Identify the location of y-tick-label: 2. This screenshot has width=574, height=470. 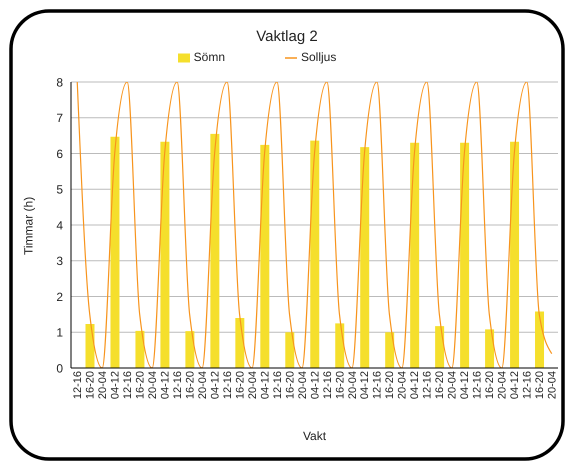
(60, 297).